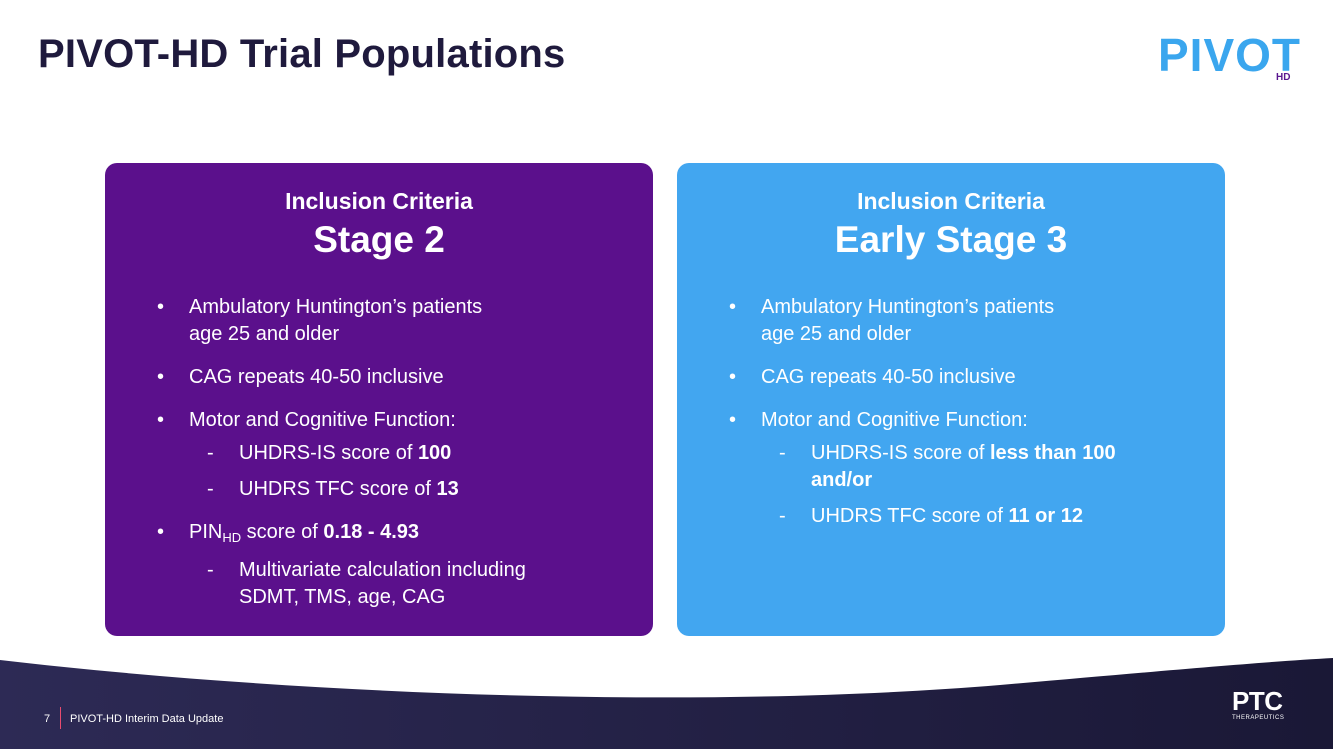 Image resolution: width=1333 pixels, height=749 pixels. What do you see at coordinates (842, 480) in the screenshot?
I see `sub-criteria-value: and/or` at bounding box center [842, 480].